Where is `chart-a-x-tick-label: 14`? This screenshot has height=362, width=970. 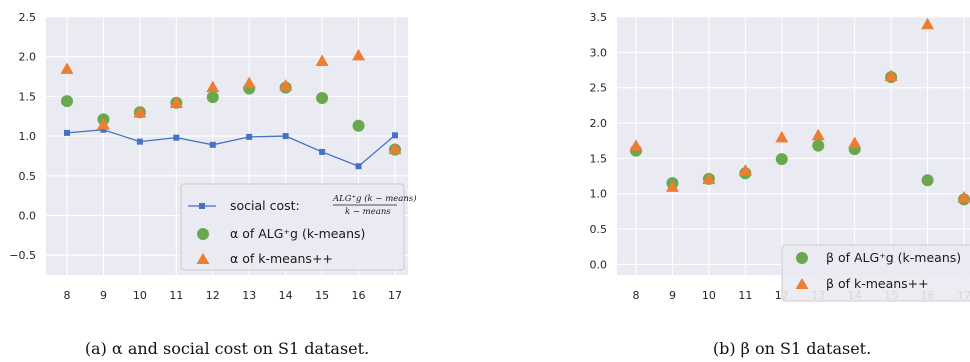 chart-a-x-tick-label: 14 is located at coordinates (286, 295).